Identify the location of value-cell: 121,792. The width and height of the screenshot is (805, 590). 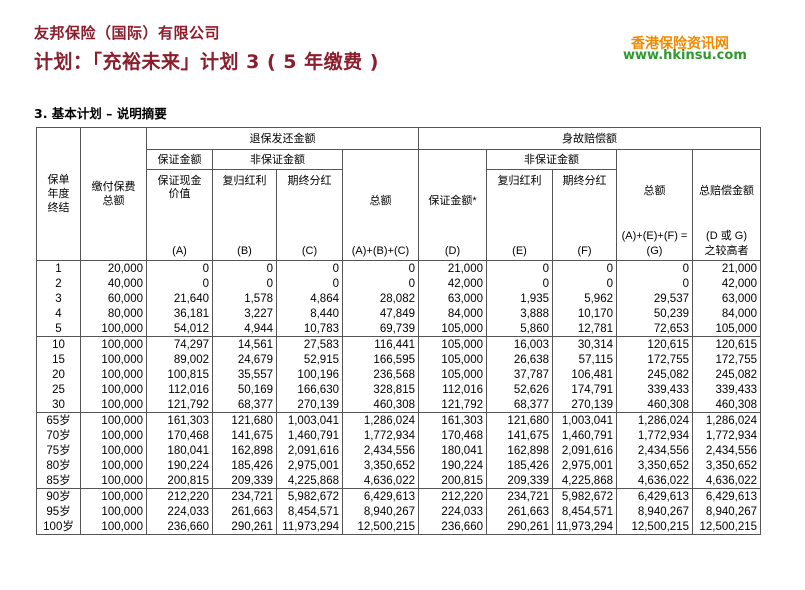
(179, 405).